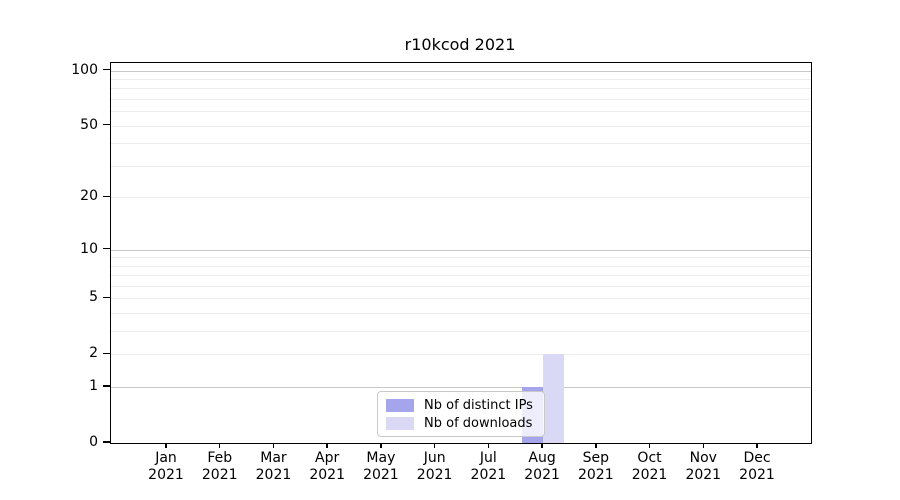 This screenshot has width=900, height=500. I want to click on x-tick-label: Nov 2021, so click(703, 467).